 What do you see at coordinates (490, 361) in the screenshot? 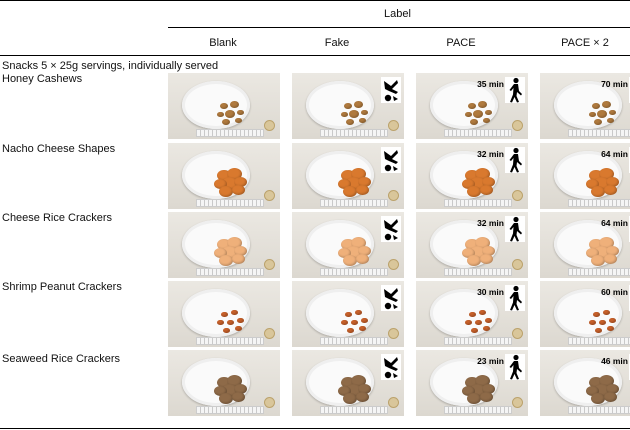
I see `pace-minutes: 23 min` at bounding box center [490, 361].